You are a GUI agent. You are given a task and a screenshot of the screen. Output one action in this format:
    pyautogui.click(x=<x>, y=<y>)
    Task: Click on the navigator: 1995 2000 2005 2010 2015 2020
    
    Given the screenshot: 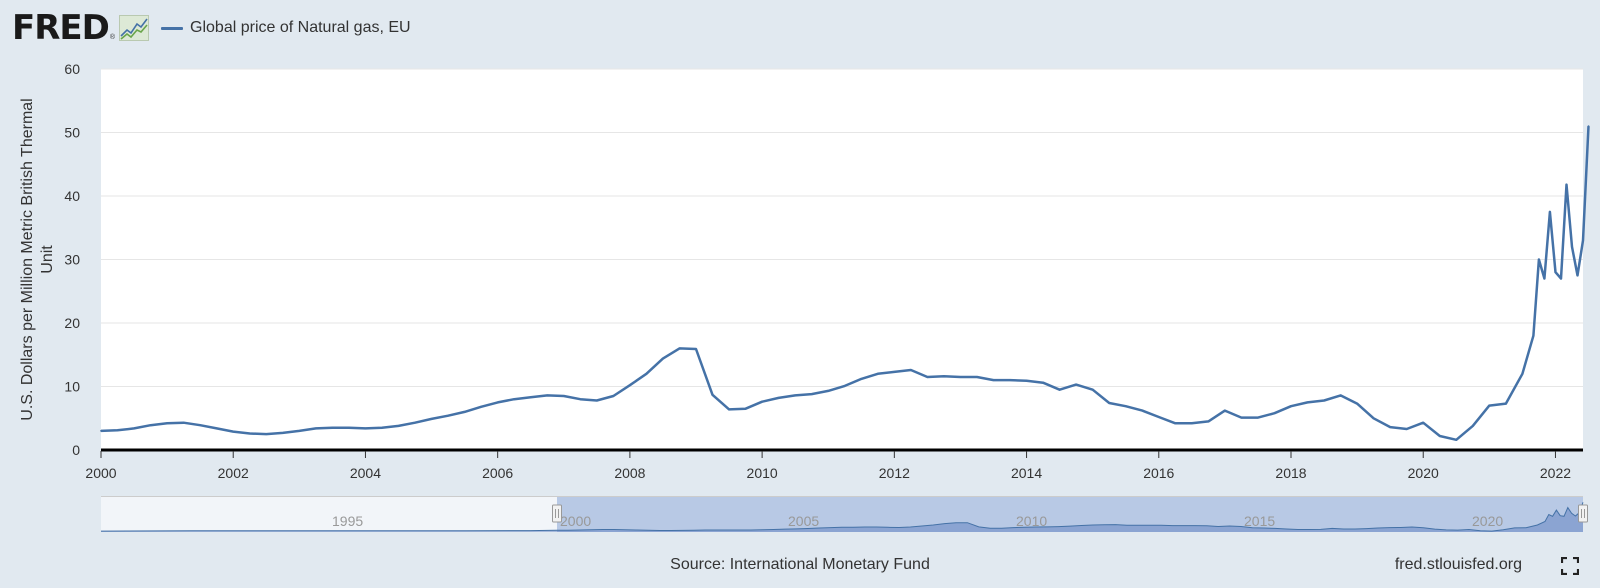 What is the action you would take?
    pyautogui.click(x=844, y=514)
    